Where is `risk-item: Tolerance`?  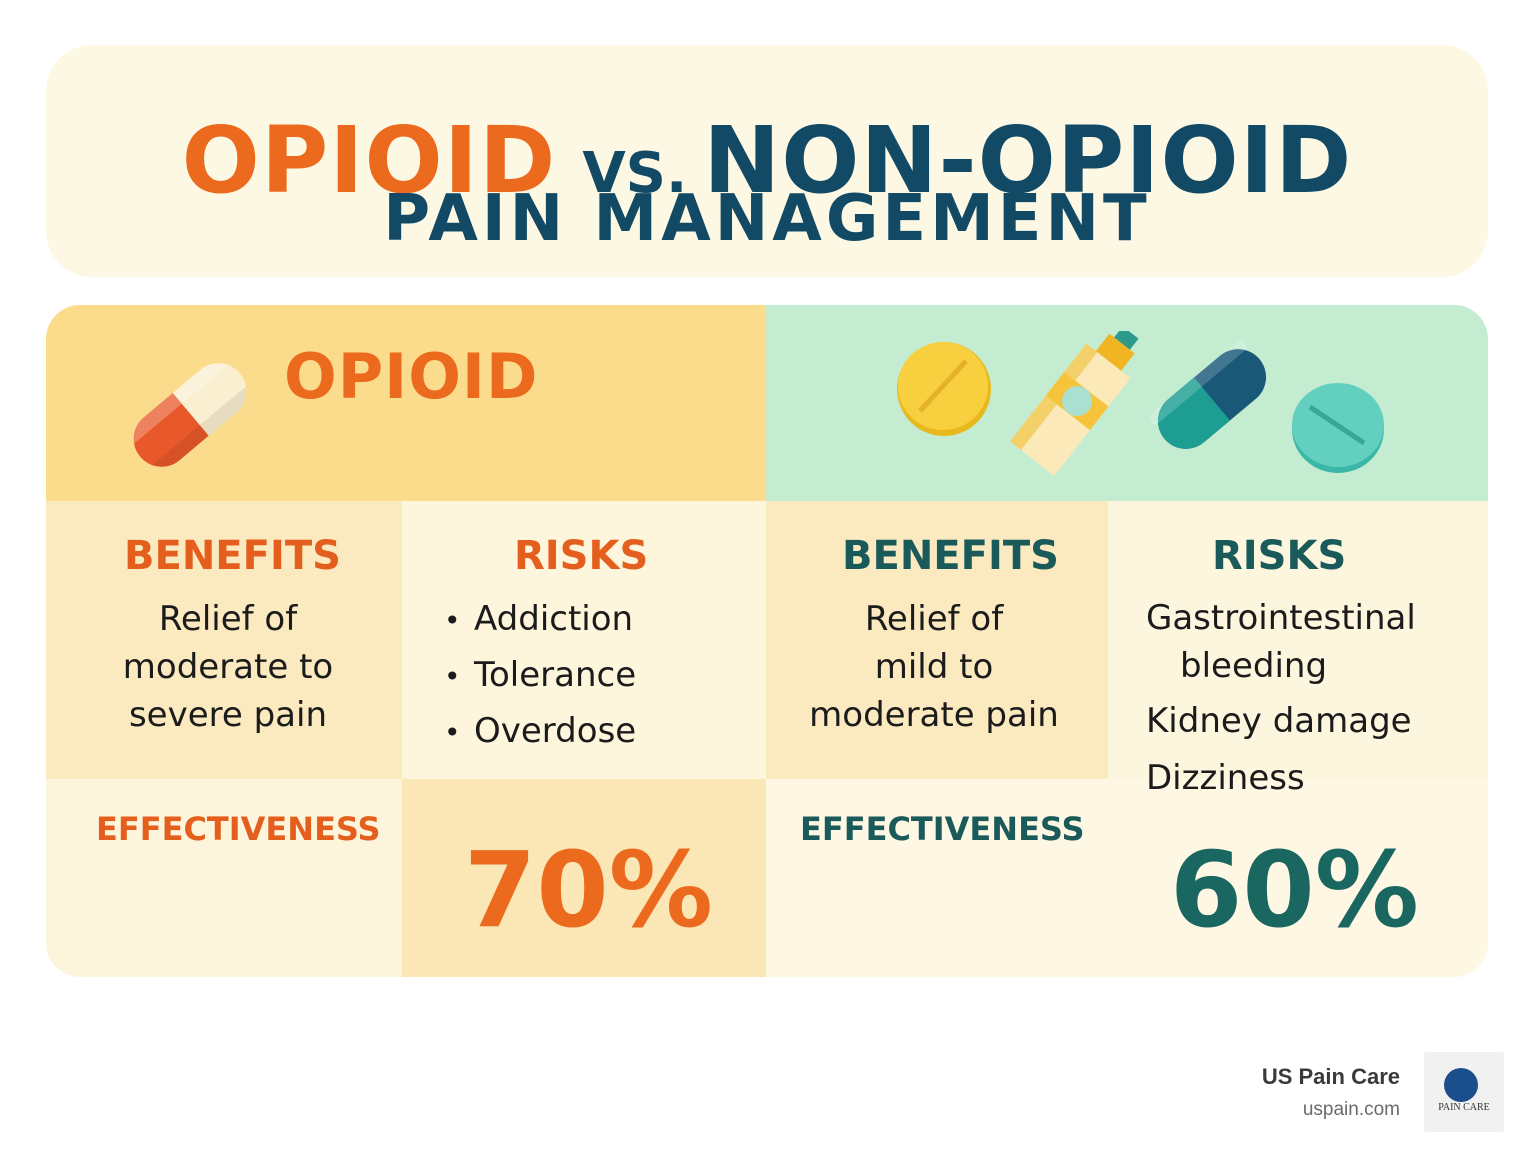
risk-item: Tolerance is located at coordinates (540, 676).